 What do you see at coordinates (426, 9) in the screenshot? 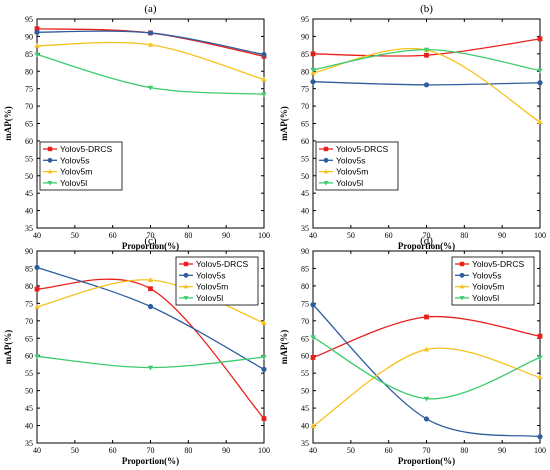
I see `panel-title: (b)` at bounding box center [426, 9].